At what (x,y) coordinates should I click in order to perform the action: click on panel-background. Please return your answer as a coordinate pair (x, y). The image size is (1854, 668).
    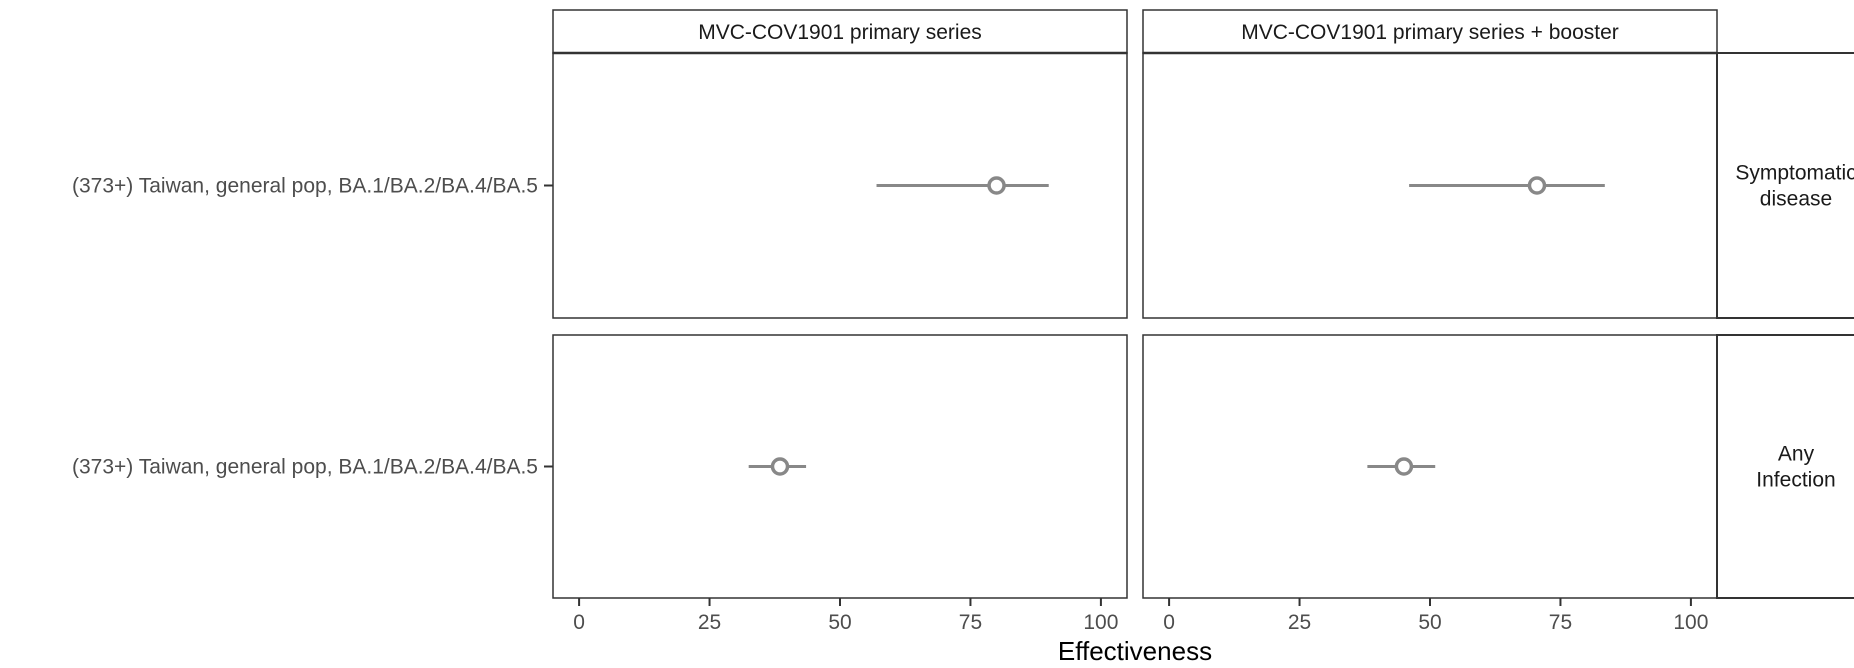
    Looking at the image, I should click on (840, 466).